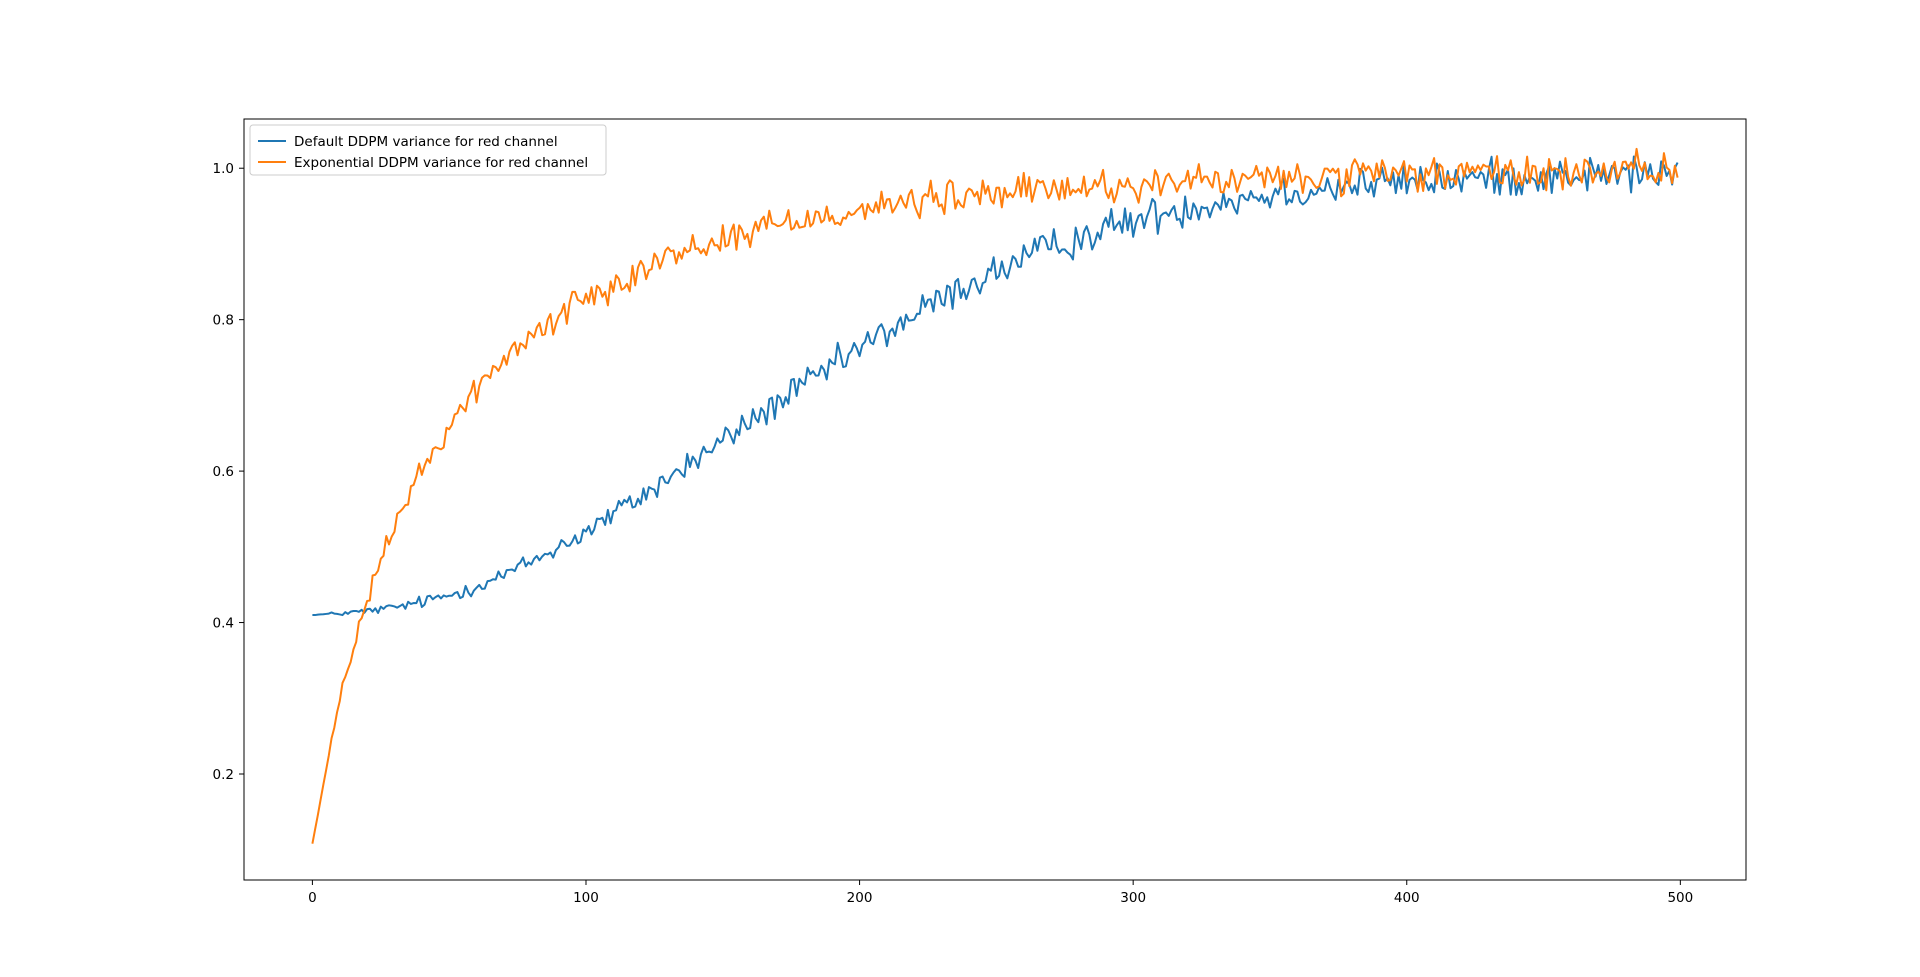 This screenshot has height=977, width=1920. What do you see at coordinates (223, 472) in the screenshot?
I see `y-tick-label: 0.6` at bounding box center [223, 472].